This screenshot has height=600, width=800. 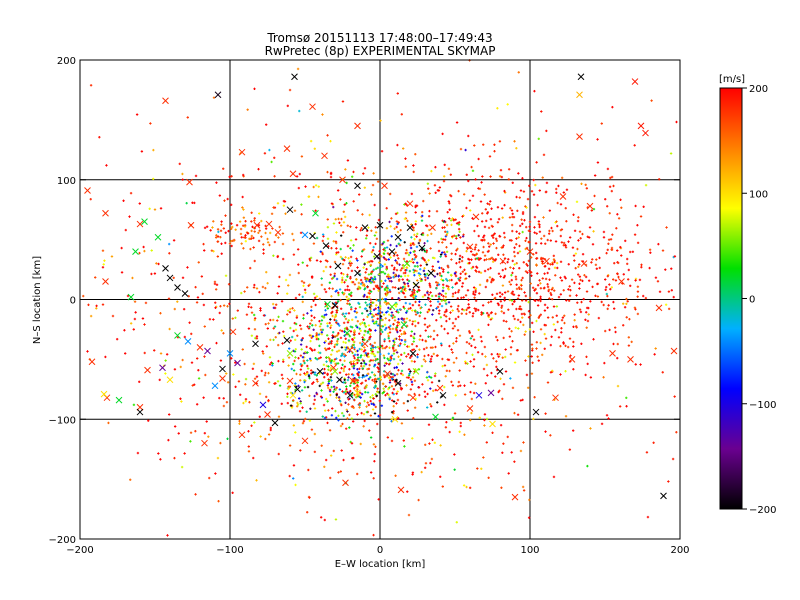 I want to click on y-tick-label: 0, so click(x=73, y=301).